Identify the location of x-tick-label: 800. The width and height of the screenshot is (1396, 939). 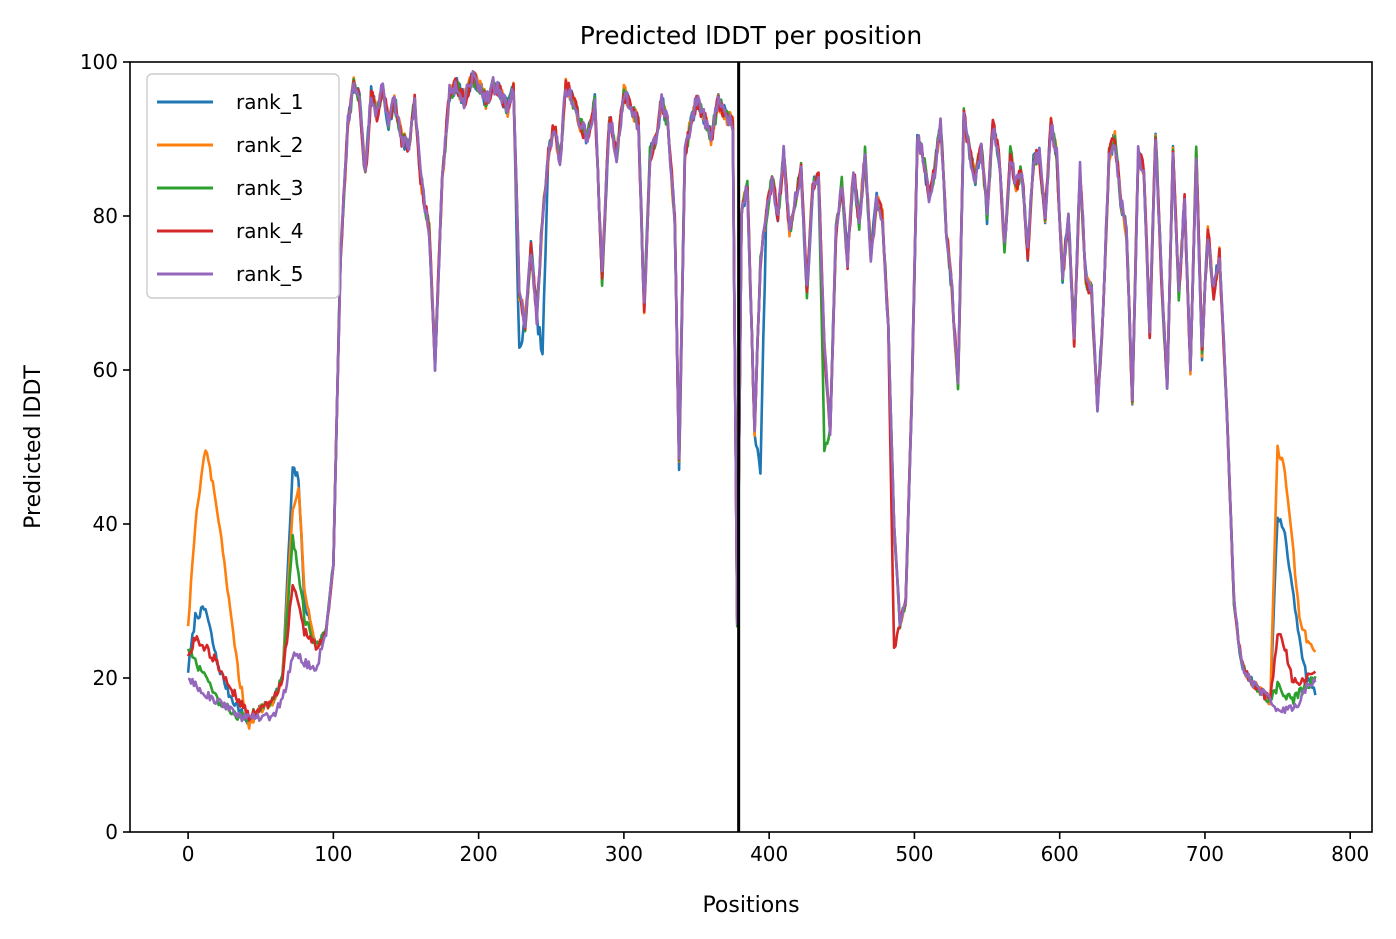
(1350, 854).